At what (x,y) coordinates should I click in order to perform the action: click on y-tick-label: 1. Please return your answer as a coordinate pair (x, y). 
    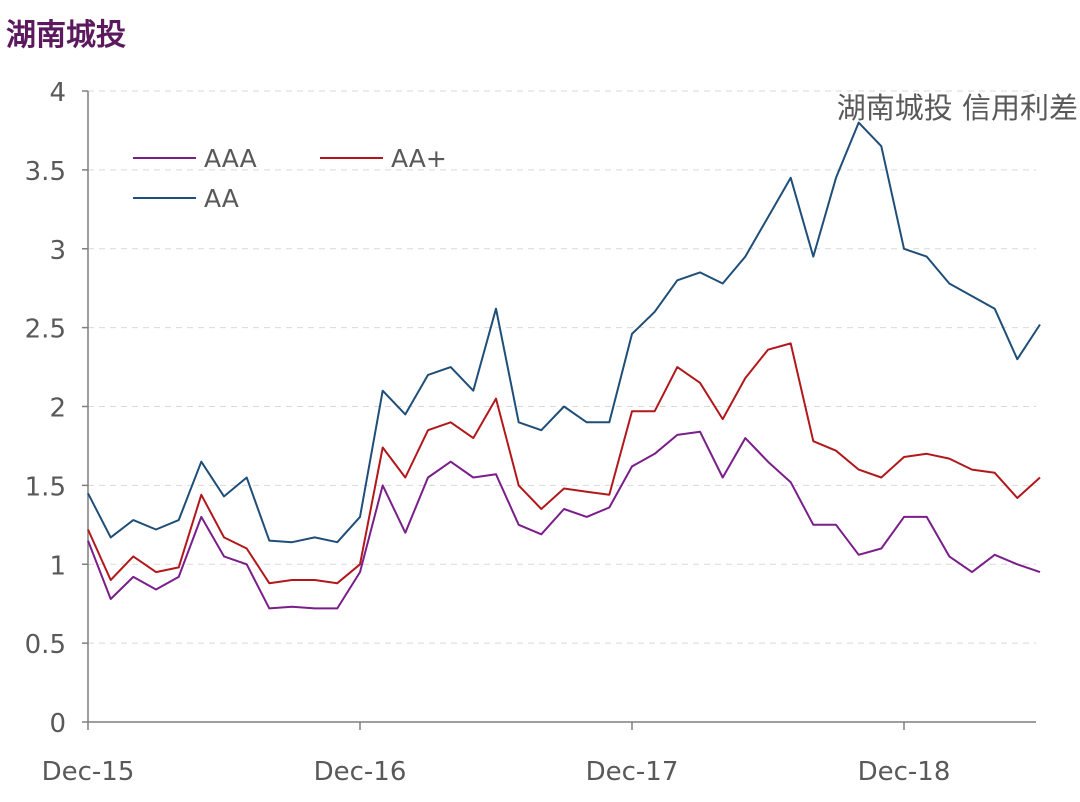
    Looking at the image, I should click on (57, 566).